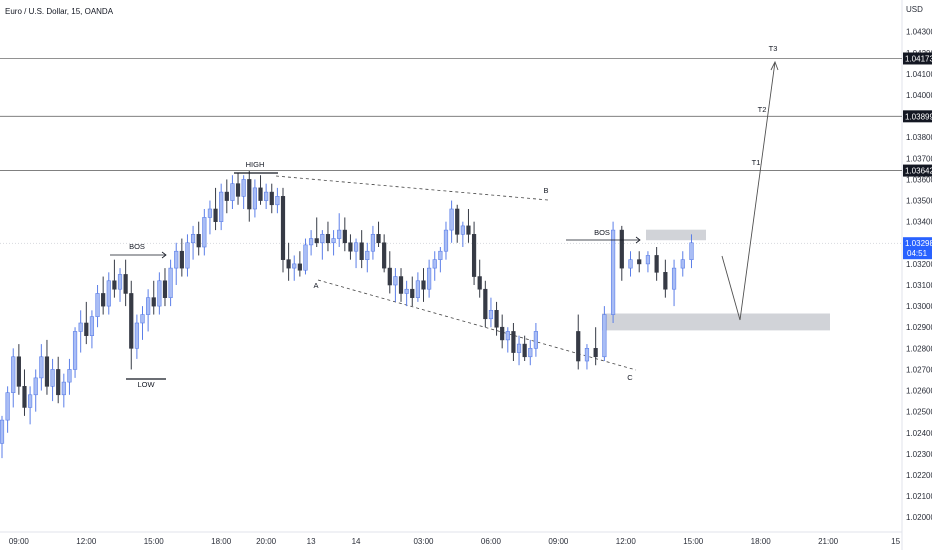 The height and width of the screenshot is (550, 932). Describe the element at coordinates (918, 171) in the screenshot. I see `level-price-label: 1.03642` at that location.